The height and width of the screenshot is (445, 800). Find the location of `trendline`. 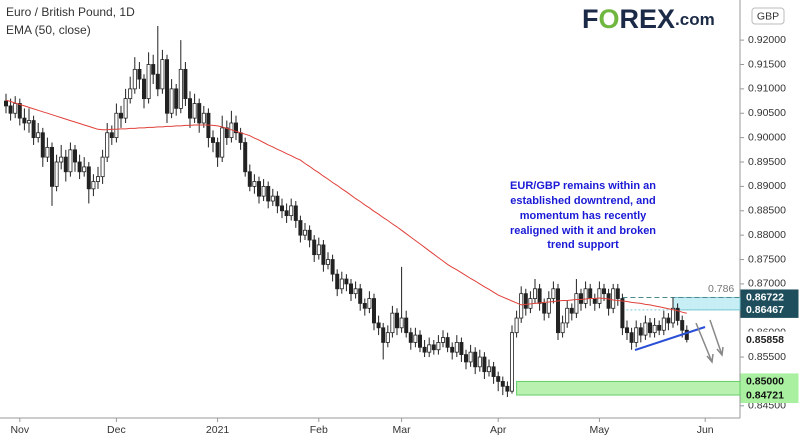

trendline is located at coordinates (670, 338).